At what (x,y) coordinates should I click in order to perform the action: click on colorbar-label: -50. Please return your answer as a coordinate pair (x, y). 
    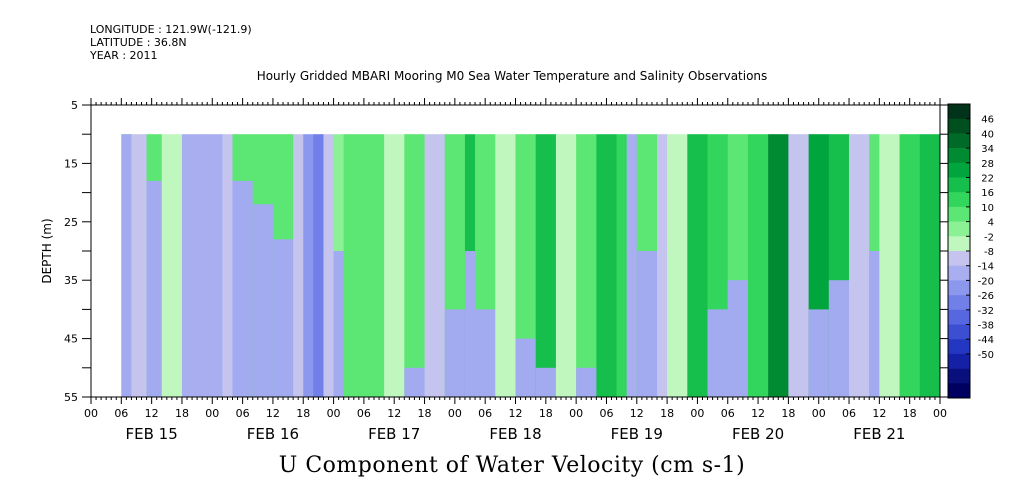
    Looking at the image, I should click on (986, 355).